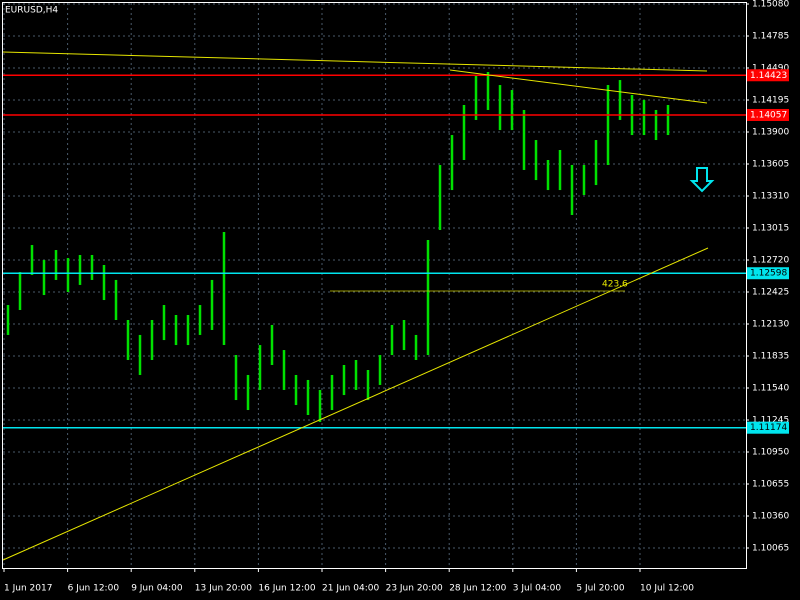  Describe the element at coordinates (600, 589) in the screenshot. I see `x-tick-label: 5 Jul 20:00` at that location.